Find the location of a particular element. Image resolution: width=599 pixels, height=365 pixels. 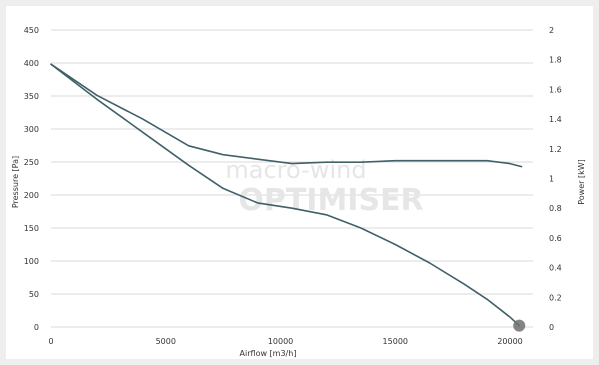

y2-tick-label: 1 is located at coordinates (551, 179).